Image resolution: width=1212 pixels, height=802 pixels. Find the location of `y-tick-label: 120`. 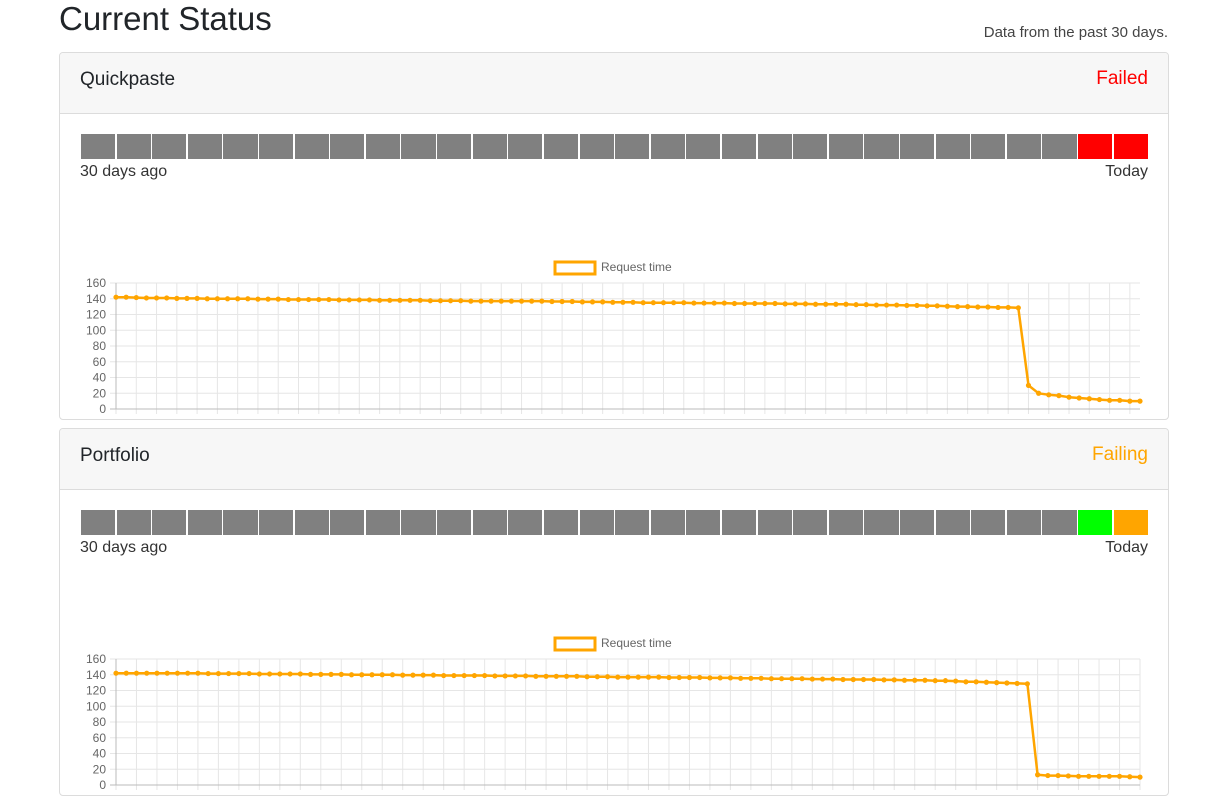

y-tick-label: 120 is located at coordinates (96, 691).